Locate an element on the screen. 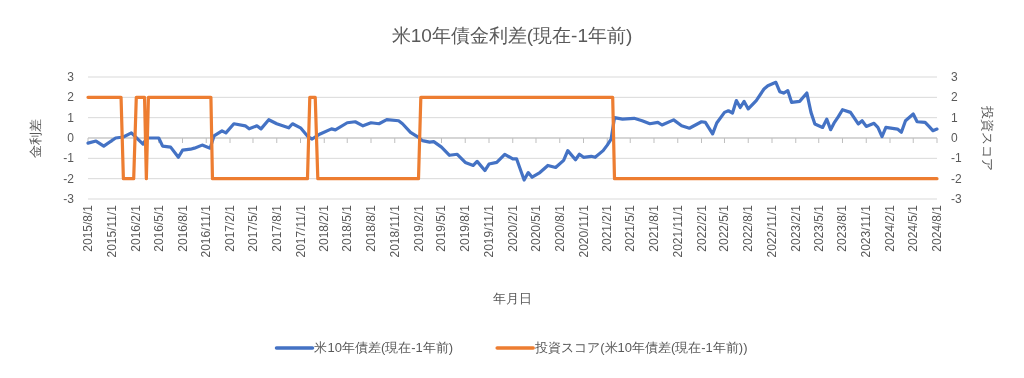 This screenshot has height=378, width=1024. x-tick-label: 2019/5/1 is located at coordinates (441, 228).